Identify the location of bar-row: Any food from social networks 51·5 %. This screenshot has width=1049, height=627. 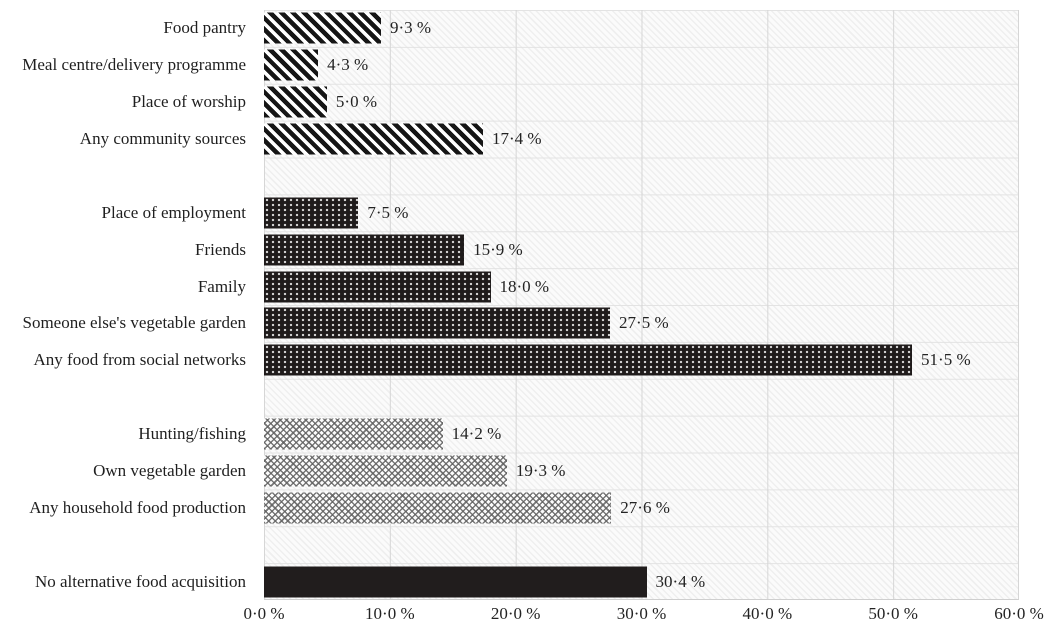
(509, 360).